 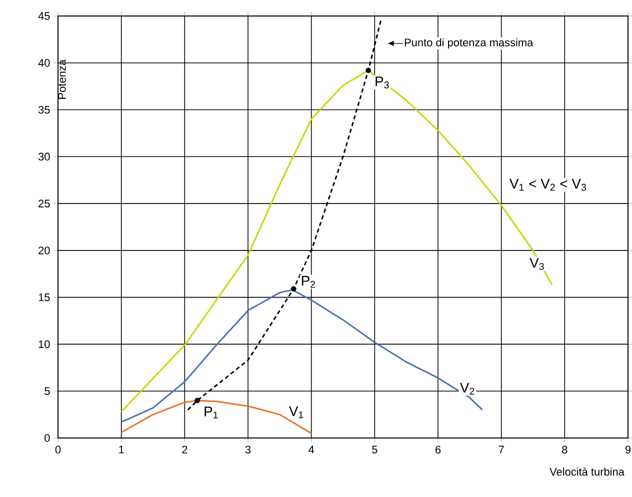 What do you see at coordinates (44, 298) in the screenshot?
I see `y-tick-label: 15` at bounding box center [44, 298].